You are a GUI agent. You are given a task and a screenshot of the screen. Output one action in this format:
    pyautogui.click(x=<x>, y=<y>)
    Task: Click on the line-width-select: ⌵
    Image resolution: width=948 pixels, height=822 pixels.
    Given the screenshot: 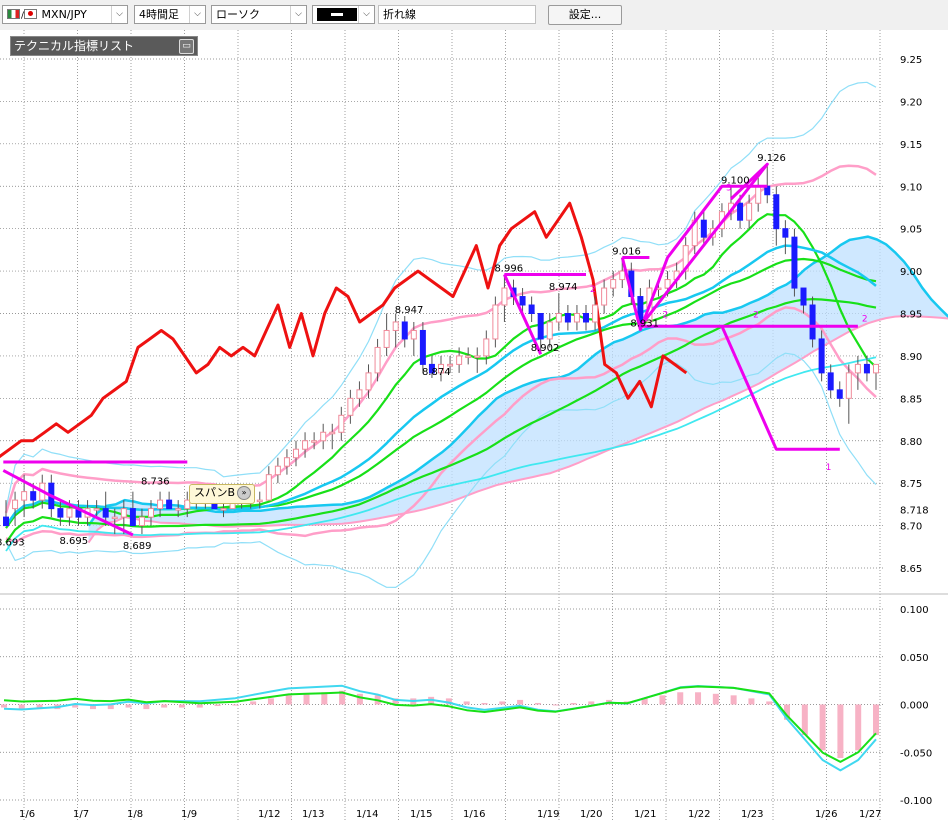 What is the action you would take?
    pyautogui.click(x=343, y=14)
    